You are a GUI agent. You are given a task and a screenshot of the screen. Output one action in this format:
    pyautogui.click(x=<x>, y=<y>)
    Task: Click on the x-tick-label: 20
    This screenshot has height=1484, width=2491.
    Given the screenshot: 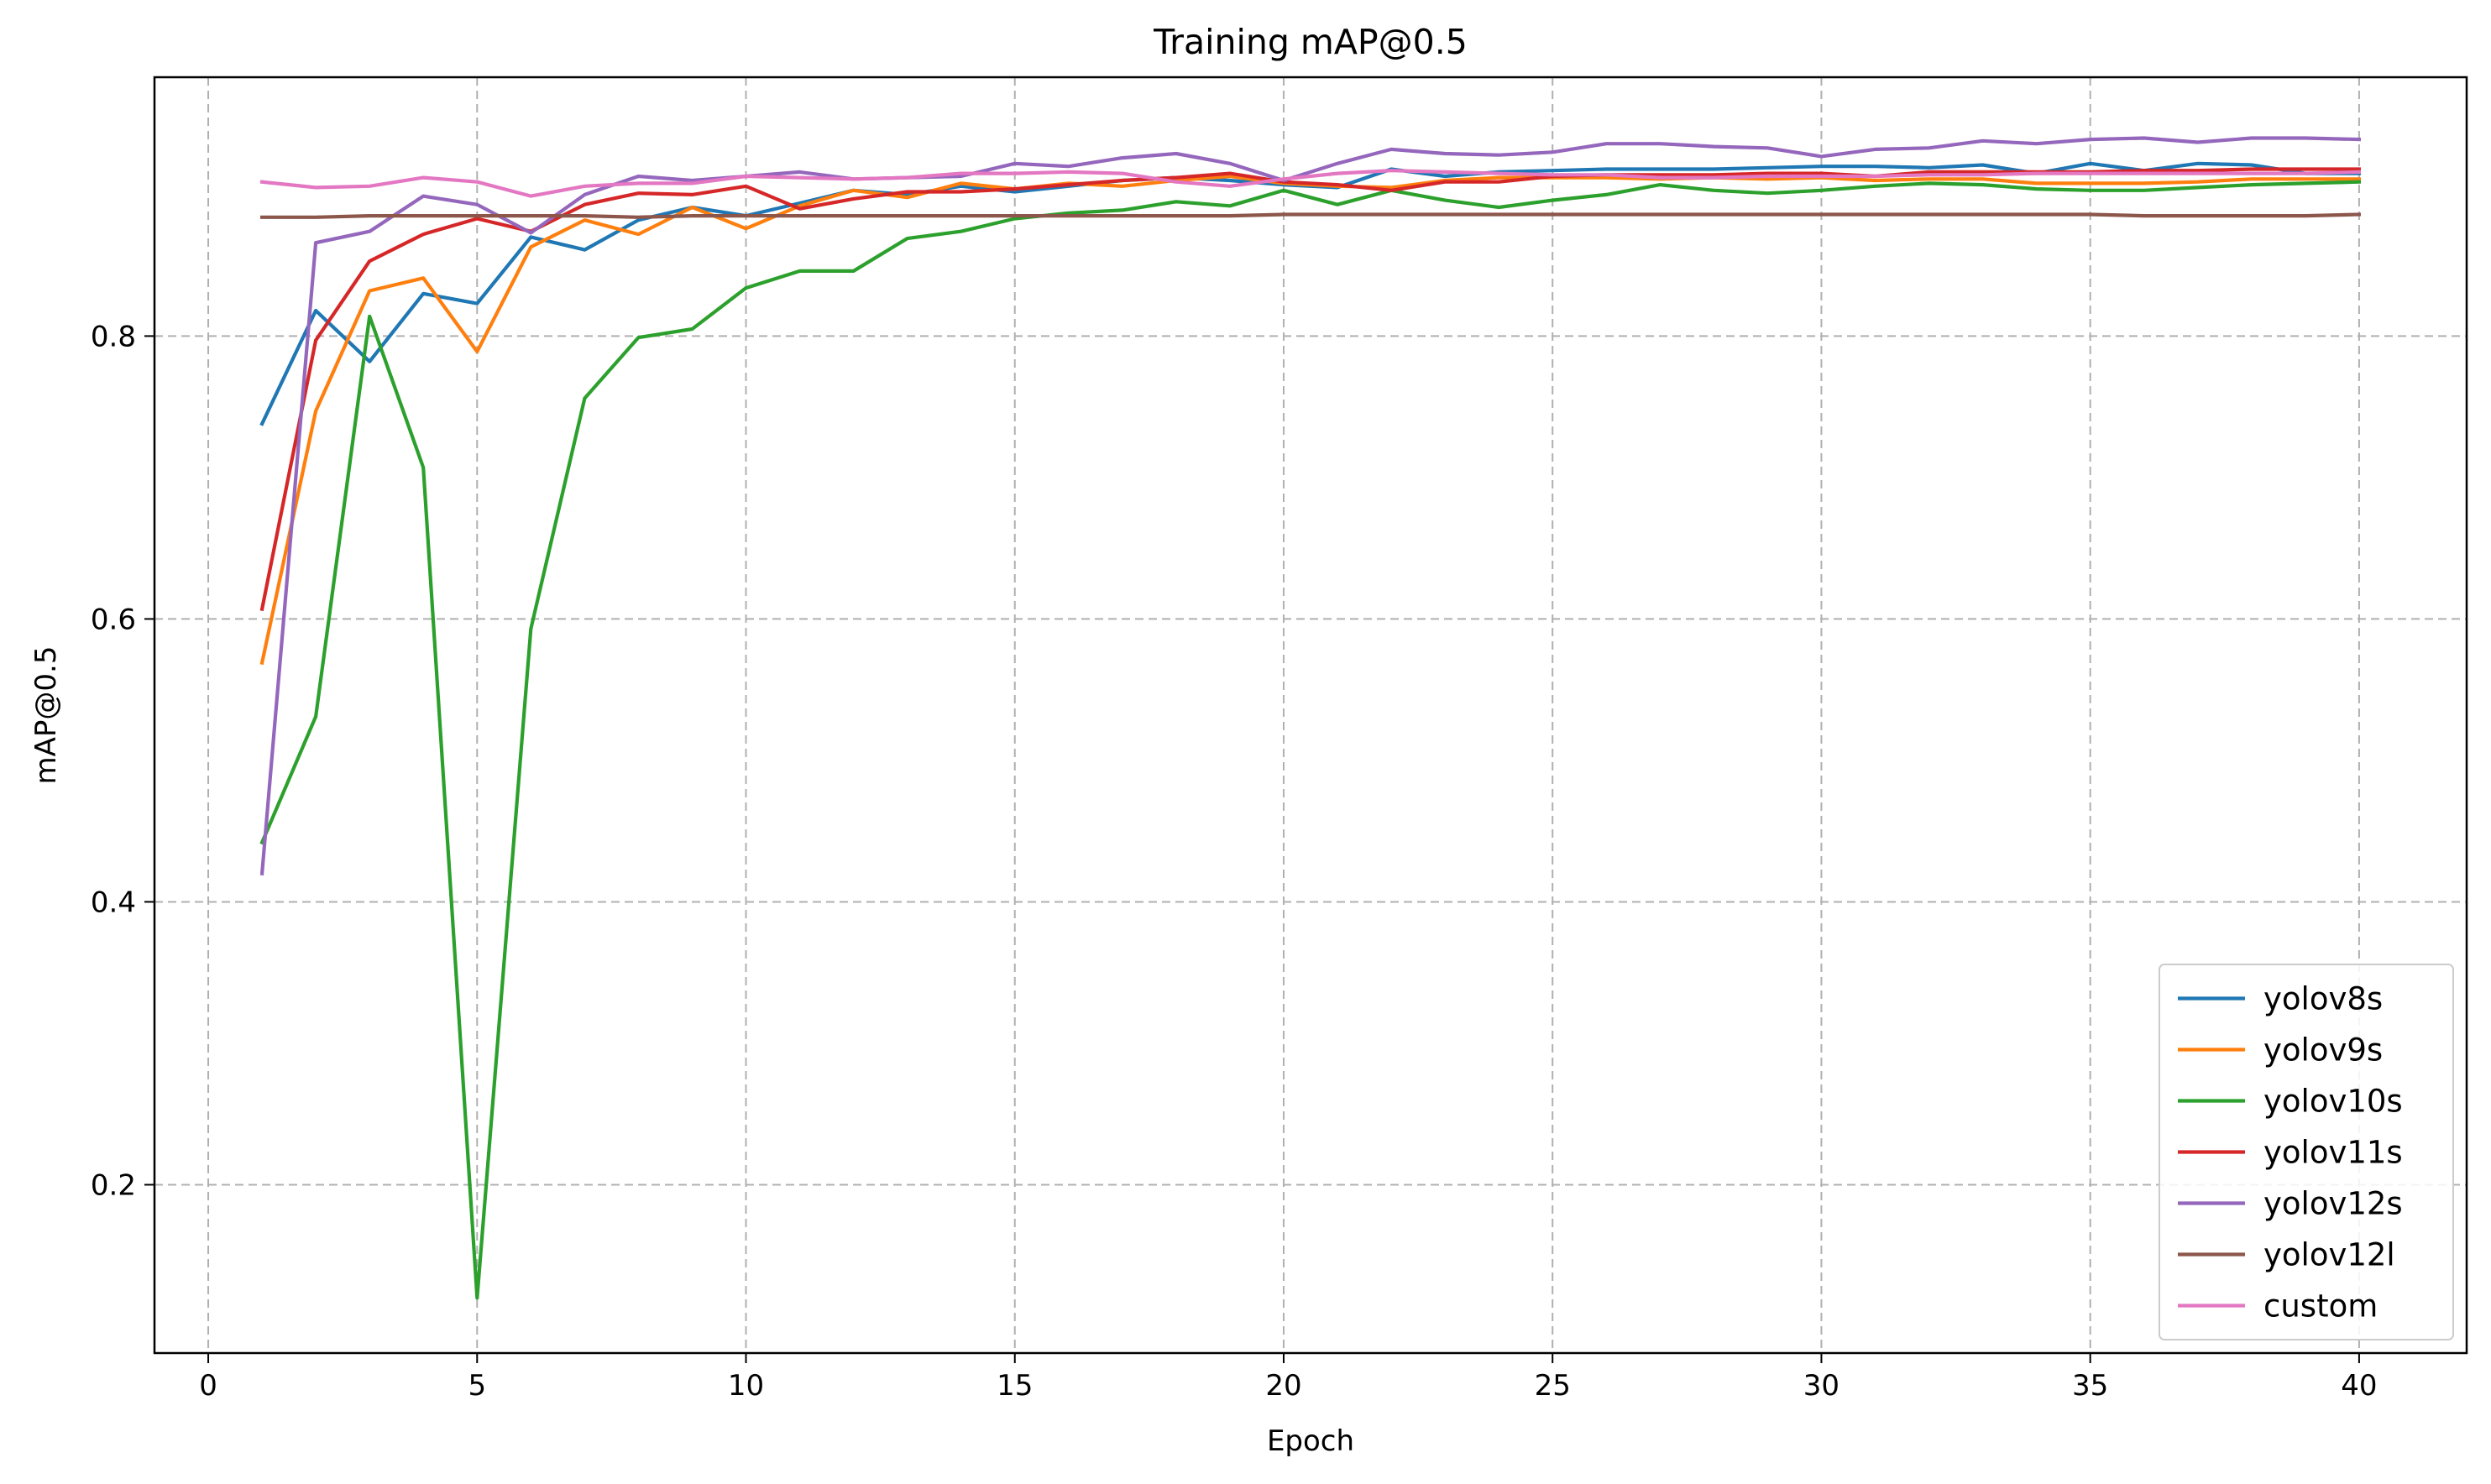 What is the action you would take?
    pyautogui.click(x=1283, y=1386)
    